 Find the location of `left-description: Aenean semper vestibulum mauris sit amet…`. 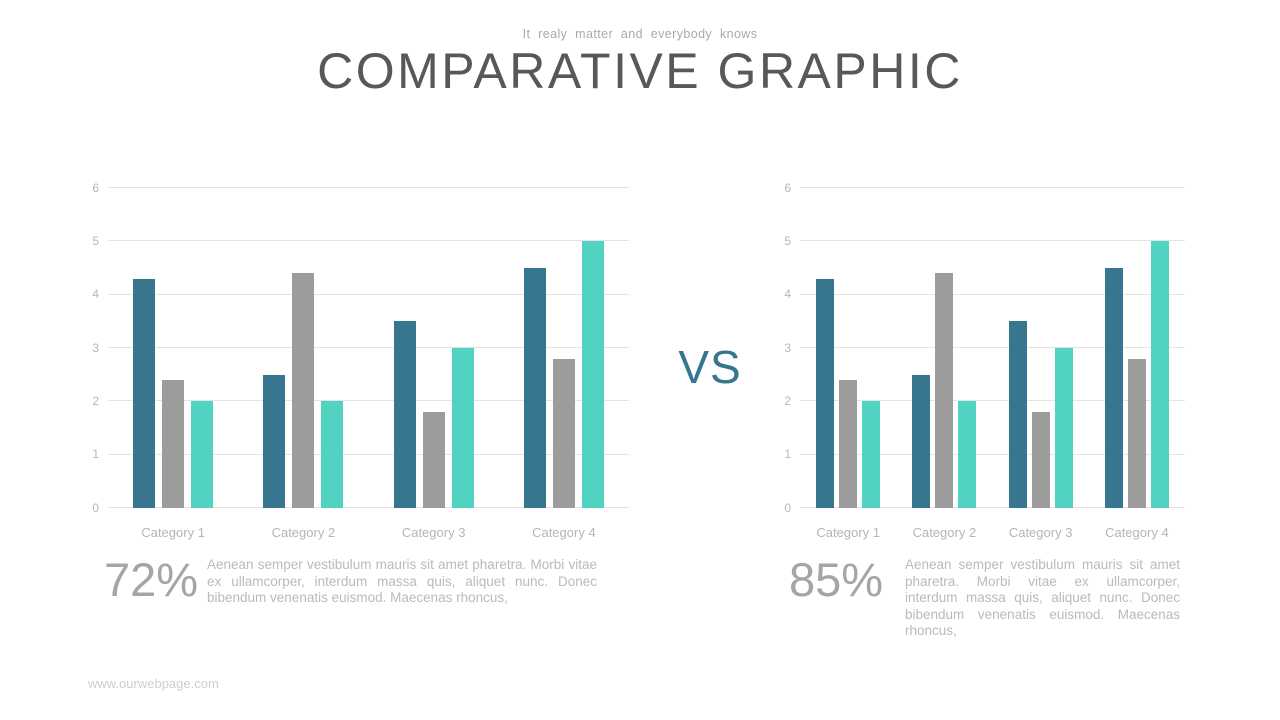

left-description: Aenean semper vestibulum mauris sit amet… is located at coordinates (402, 581).